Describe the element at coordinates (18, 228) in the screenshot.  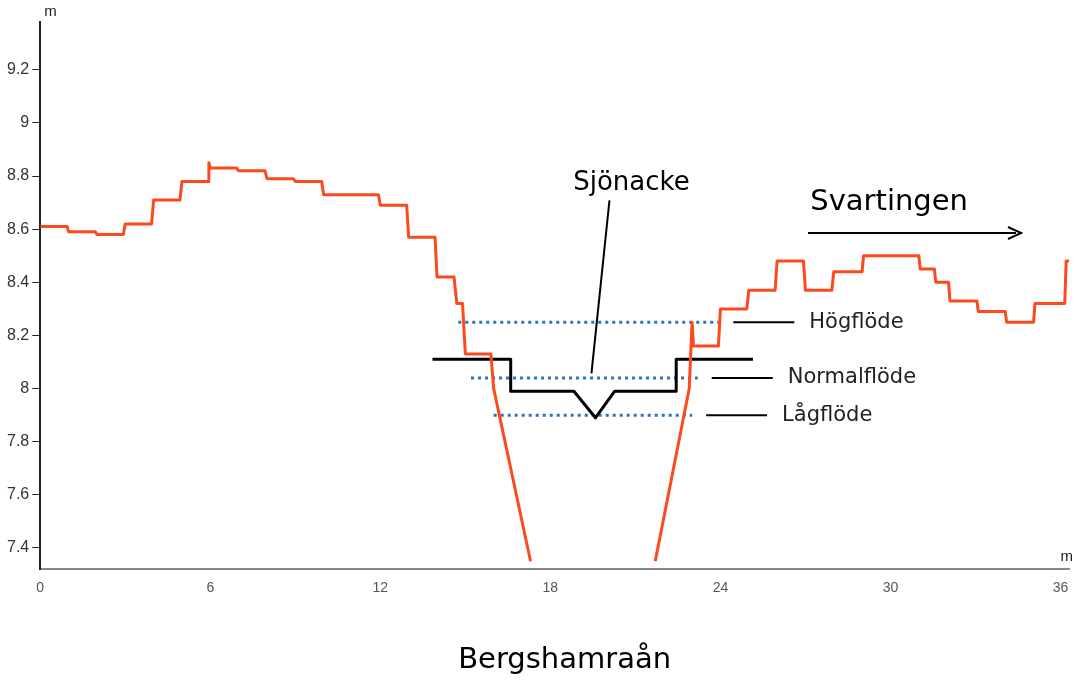
I see `y-tick-label: 8.6` at that location.